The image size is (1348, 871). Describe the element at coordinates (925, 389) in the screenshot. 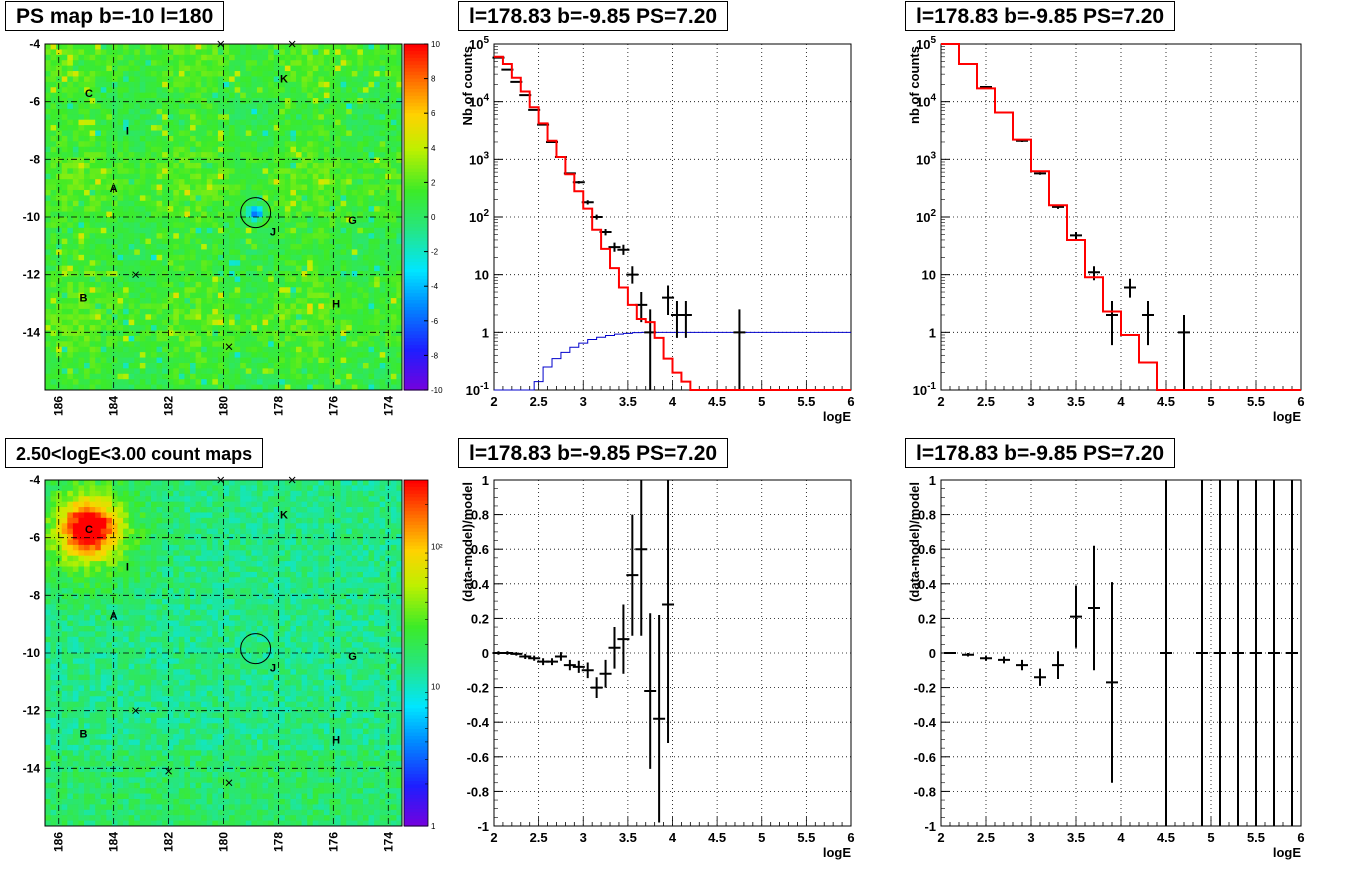

I see `y-tick-label: 10⁻¹` at that location.